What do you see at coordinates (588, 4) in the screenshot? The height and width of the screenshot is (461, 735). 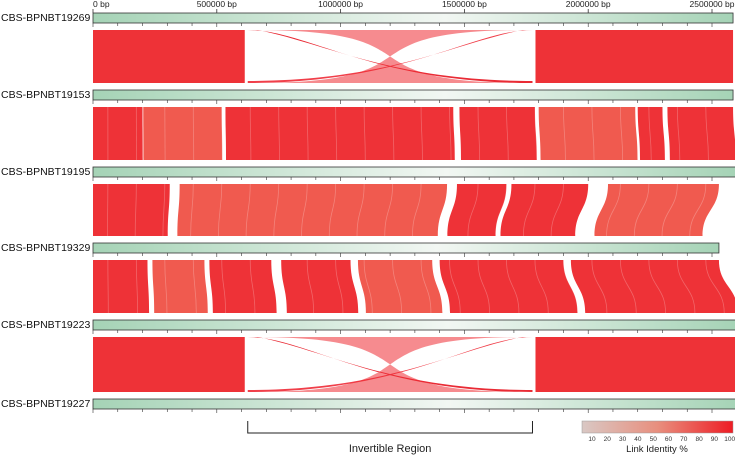 I see `ruler-tick-label: 2000000 bp` at bounding box center [588, 4].